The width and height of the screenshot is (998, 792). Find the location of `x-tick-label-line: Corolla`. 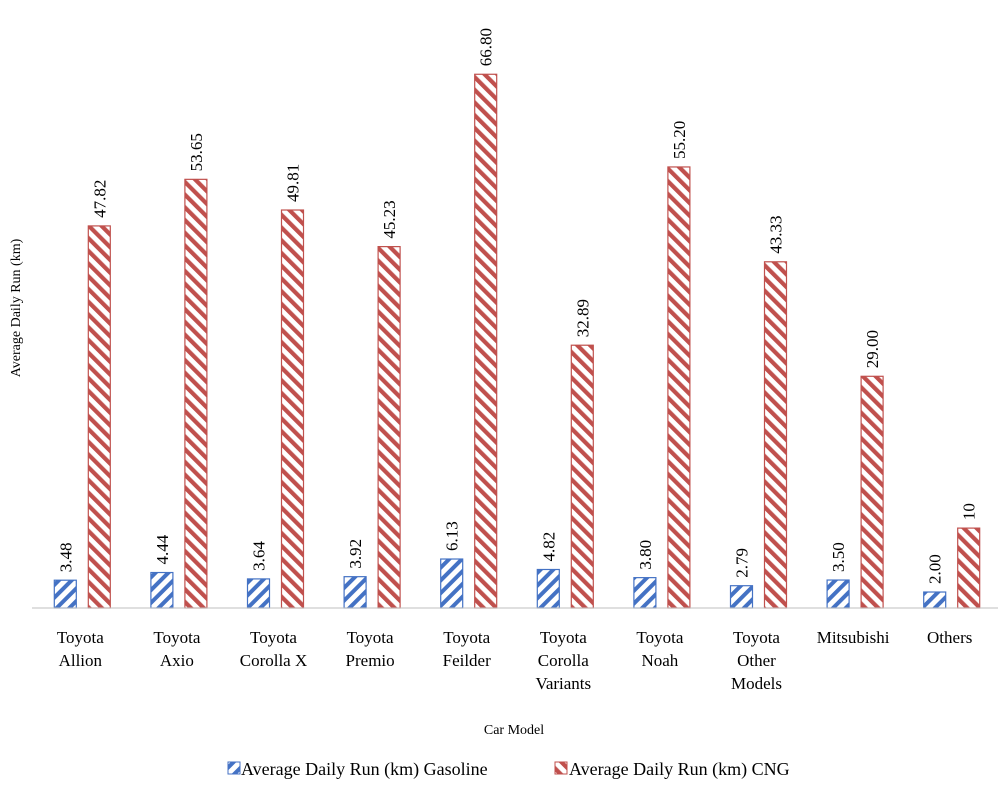

x-tick-label-line: Corolla is located at coordinates (563, 660).